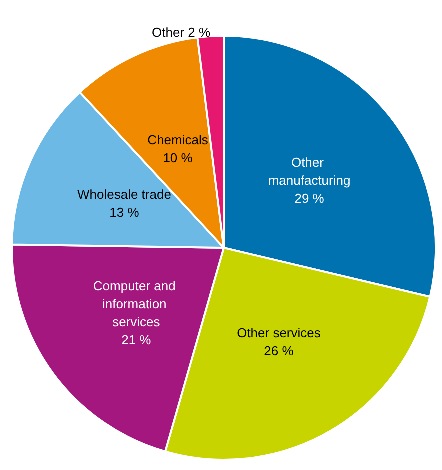  I want to click on data-label: 10 %, so click(178, 158).